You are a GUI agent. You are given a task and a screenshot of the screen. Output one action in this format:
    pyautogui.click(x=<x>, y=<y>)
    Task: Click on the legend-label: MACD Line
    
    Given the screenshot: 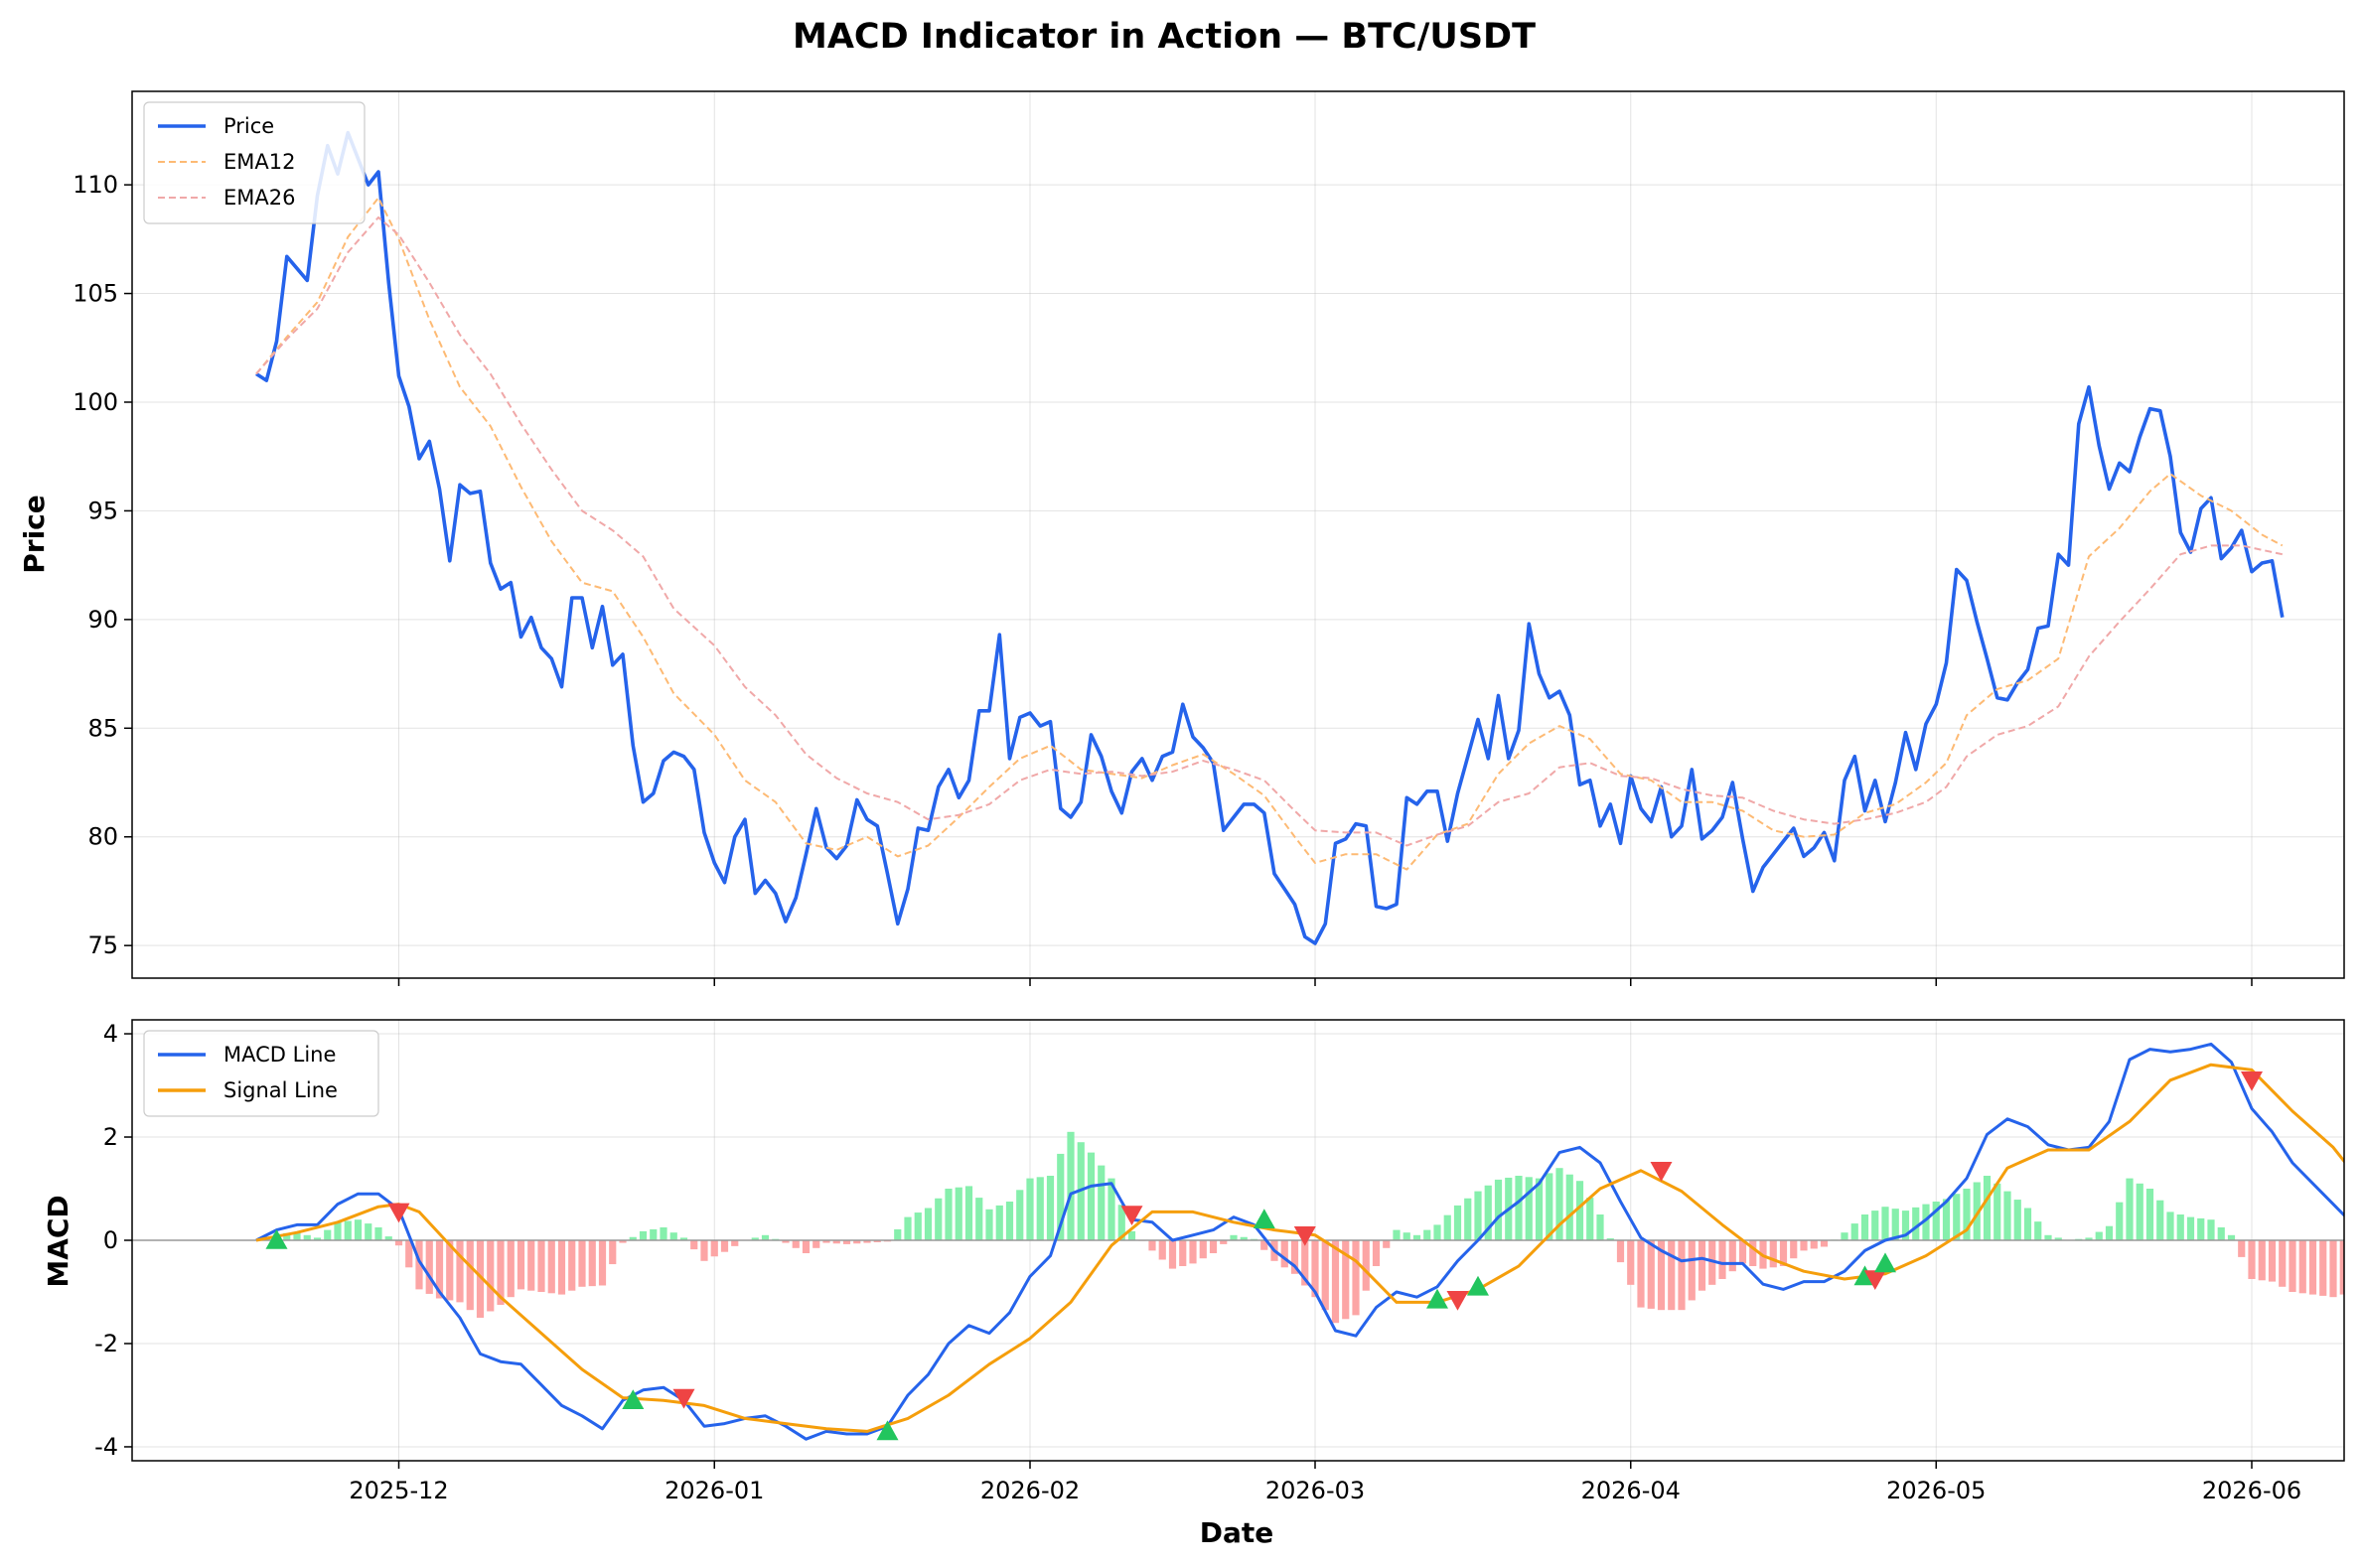 What is the action you would take?
    pyautogui.click(x=279, y=1055)
    